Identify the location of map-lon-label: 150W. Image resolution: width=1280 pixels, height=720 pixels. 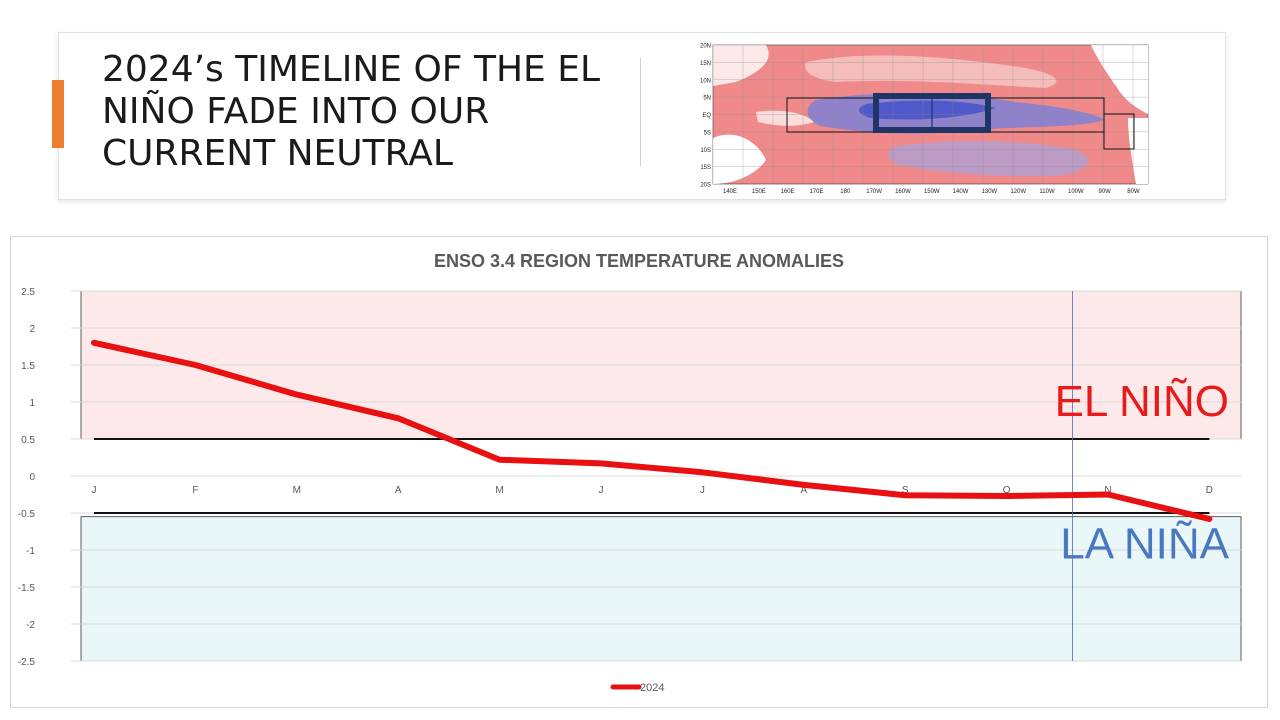
(932, 192).